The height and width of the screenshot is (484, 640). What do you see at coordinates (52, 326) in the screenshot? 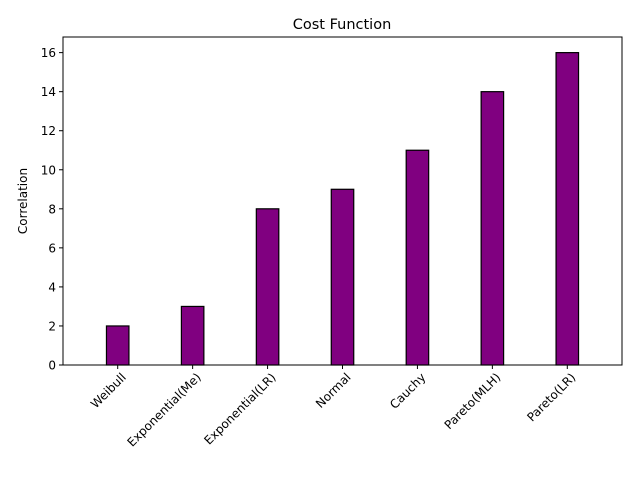
I see `y-tick-label: 2` at bounding box center [52, 326].